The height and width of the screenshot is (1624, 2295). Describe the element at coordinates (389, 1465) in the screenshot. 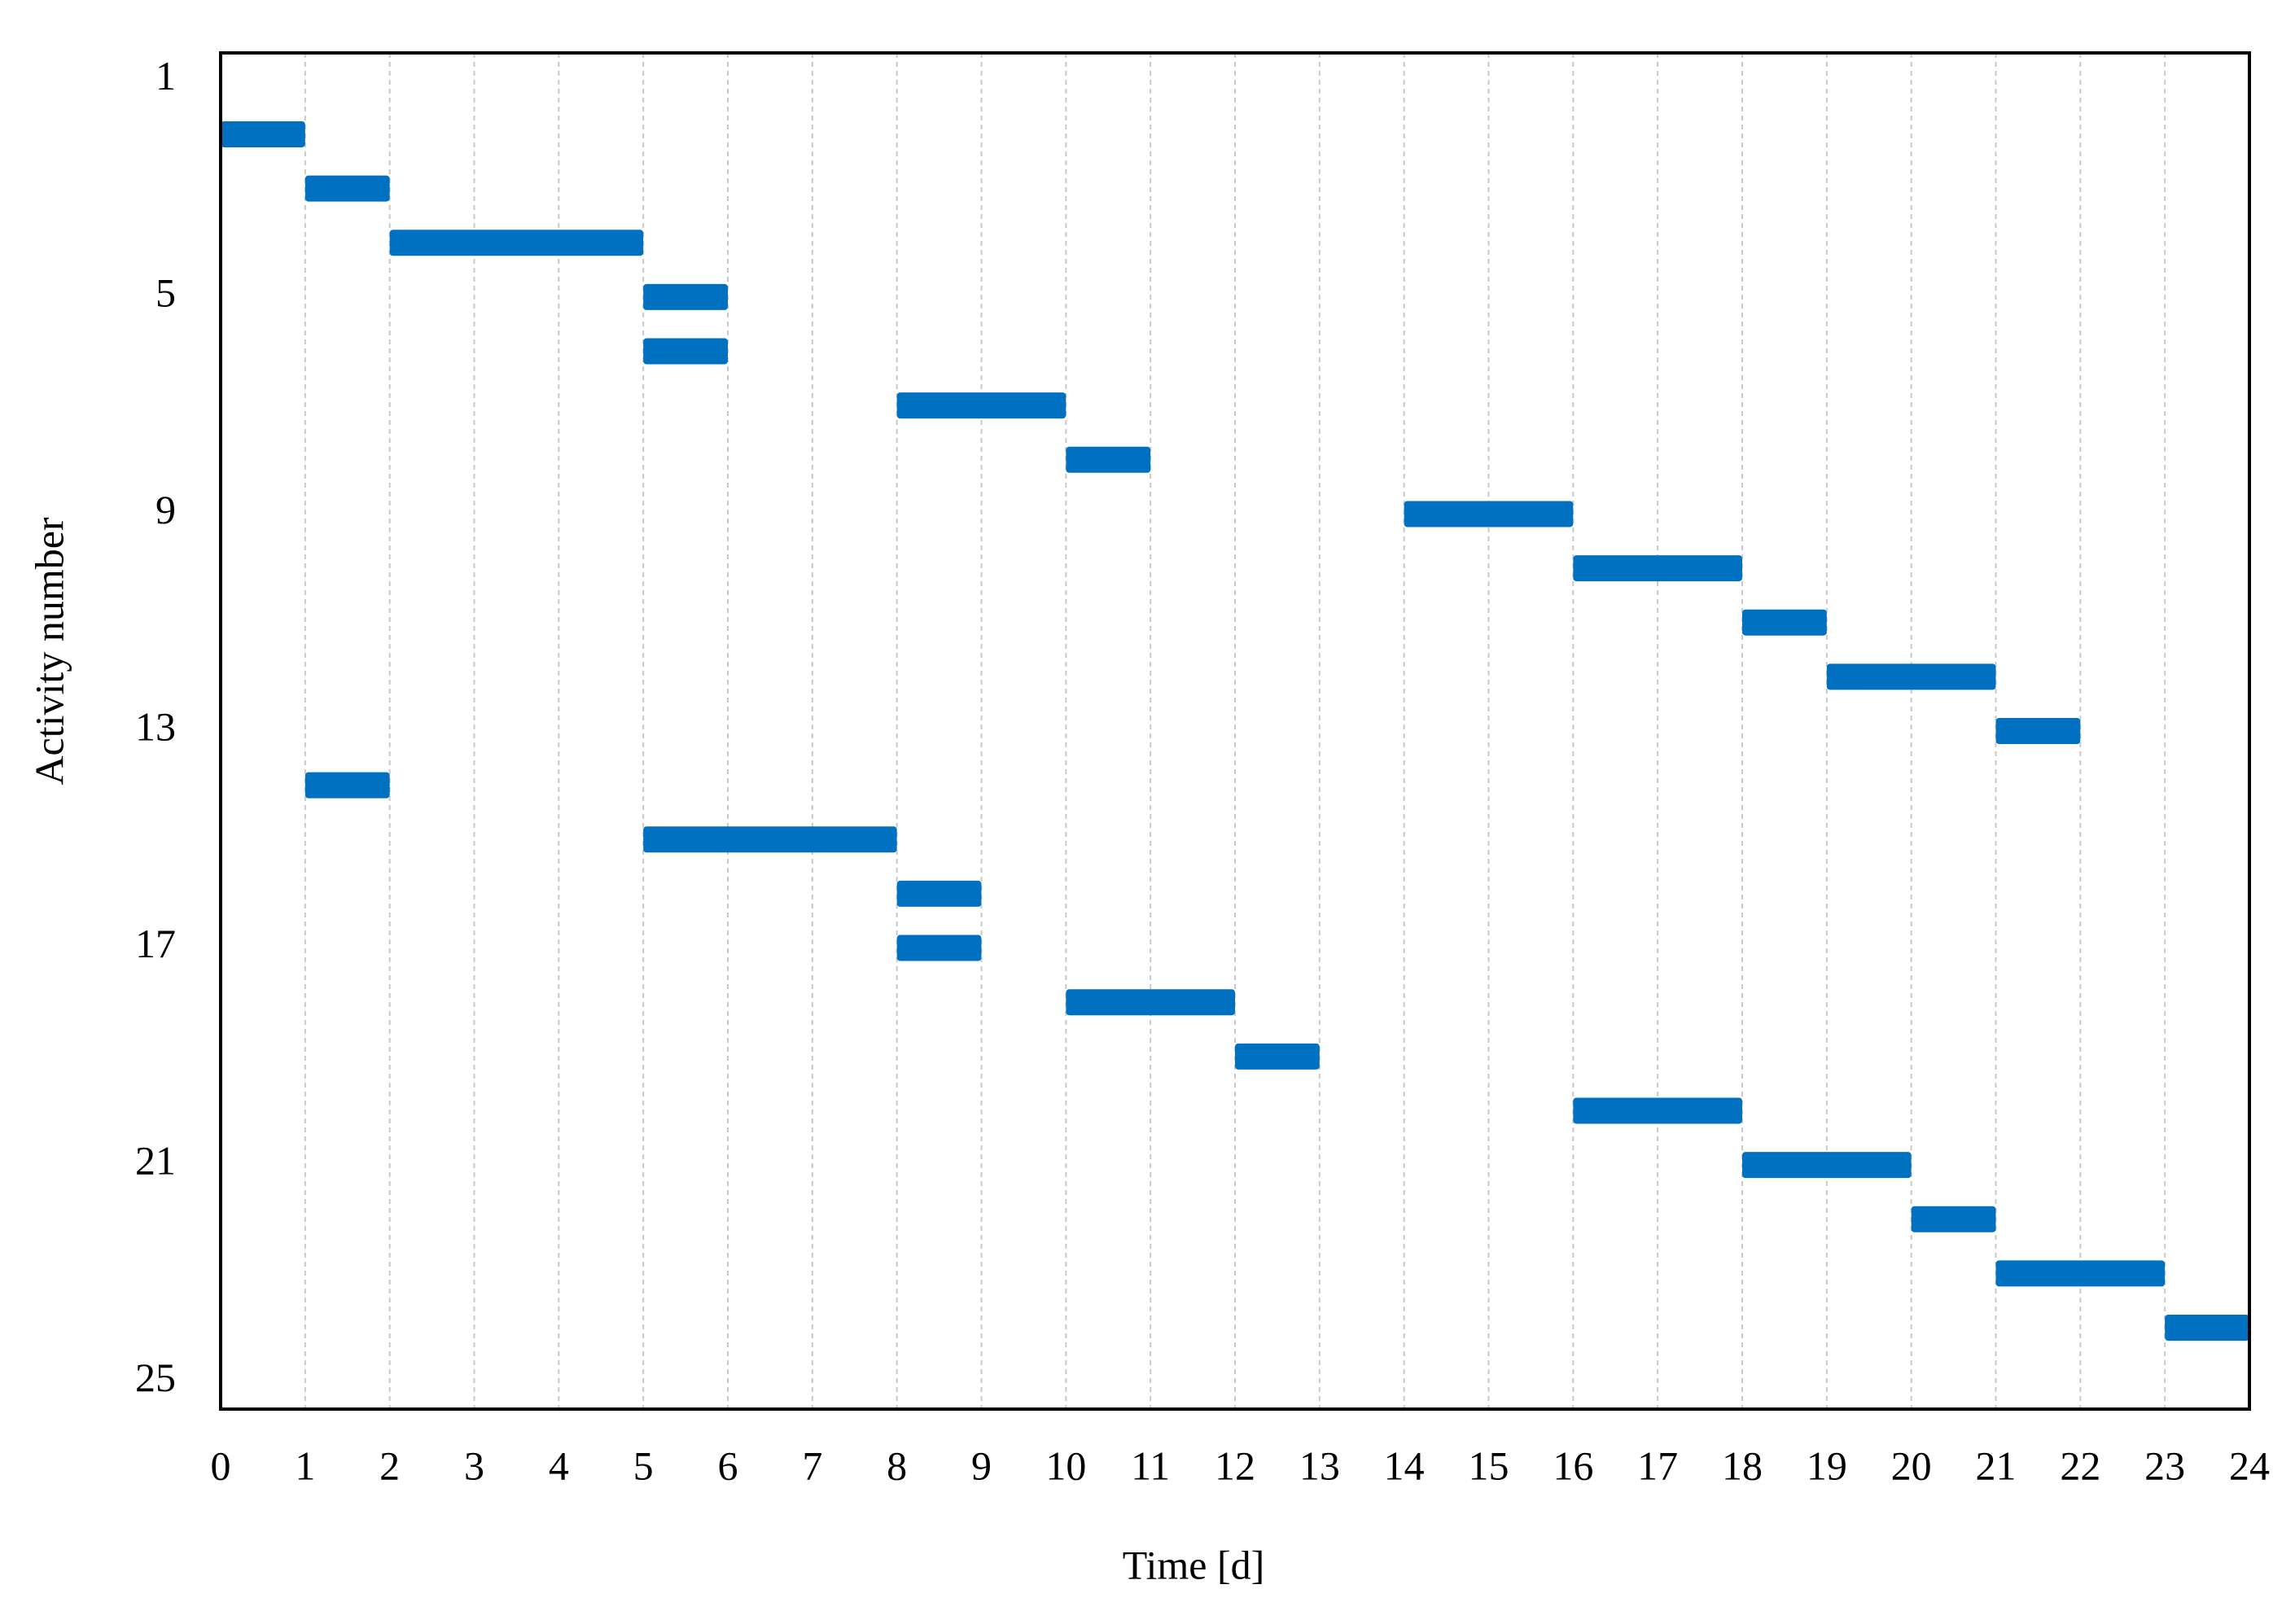

I see `x-tick-label: 2` at that location.